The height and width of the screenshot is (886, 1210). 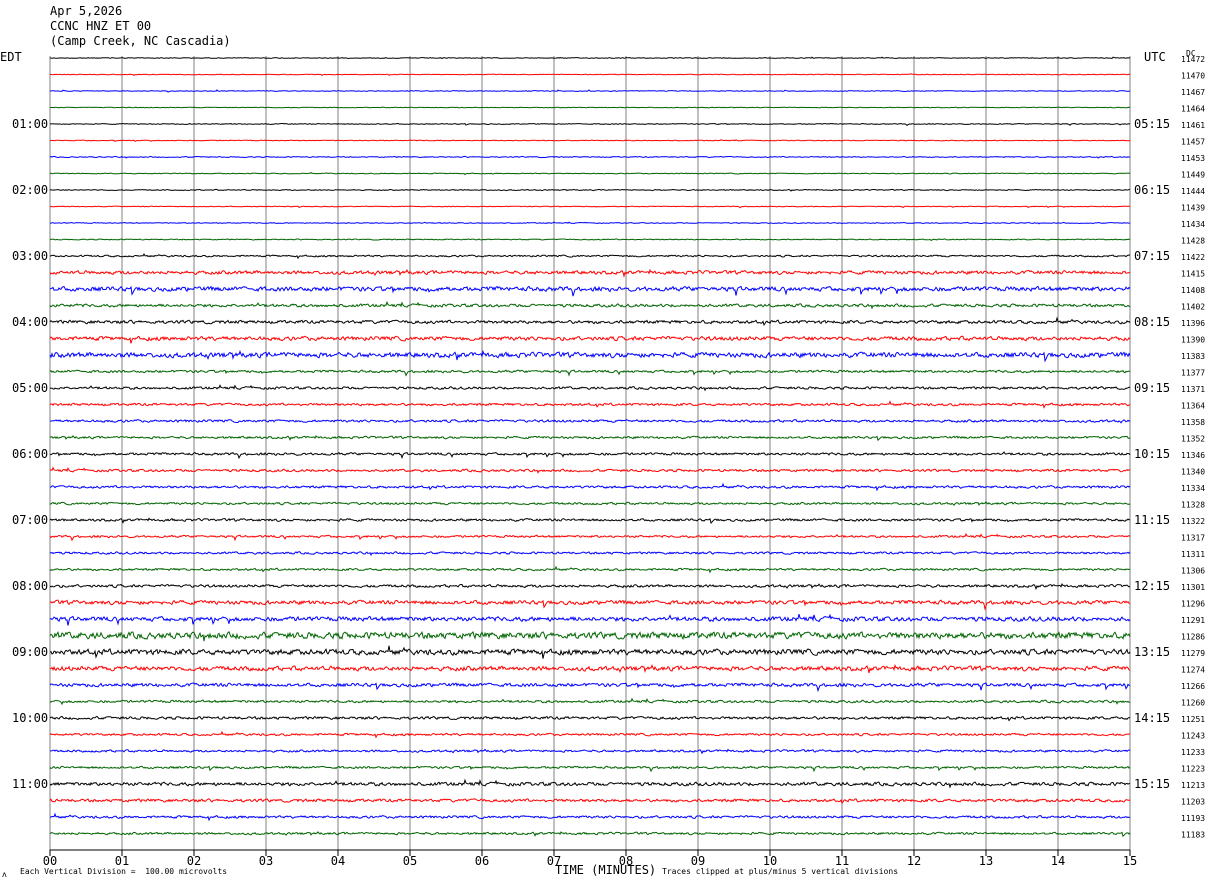 I want to click on dc-offset-label: 11402, so click(x=1193, y=307).